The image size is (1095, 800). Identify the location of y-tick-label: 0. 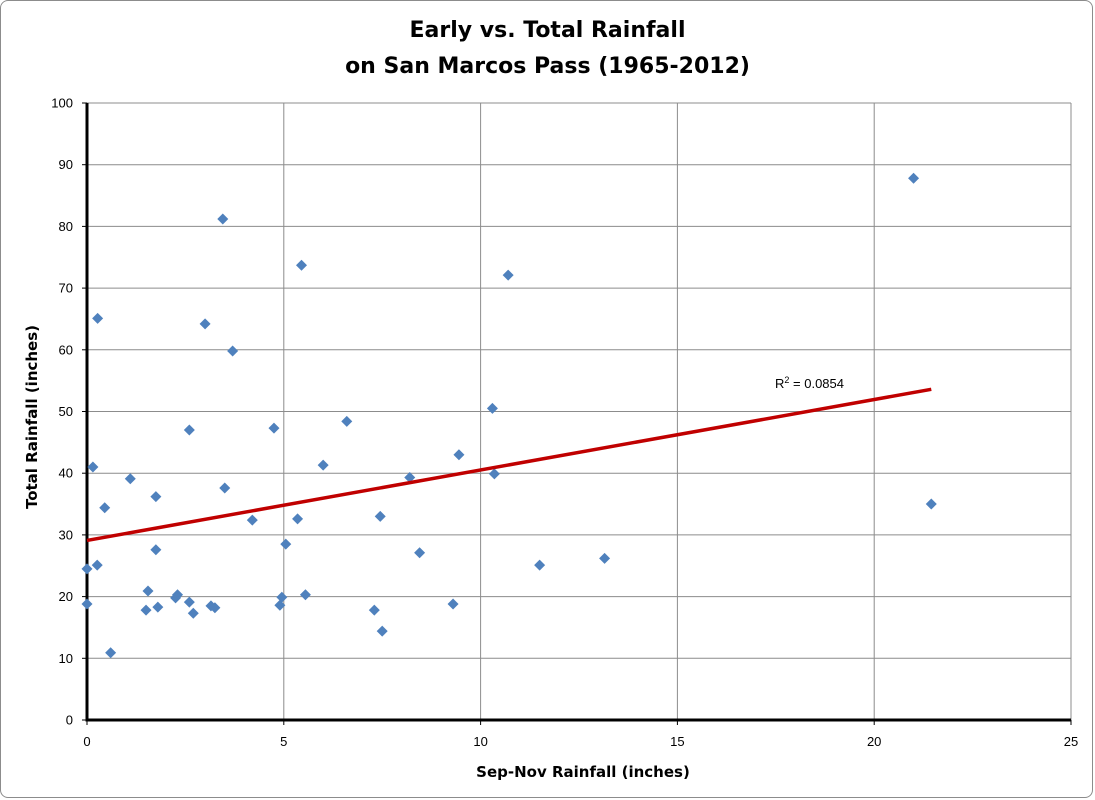
(69, 720).